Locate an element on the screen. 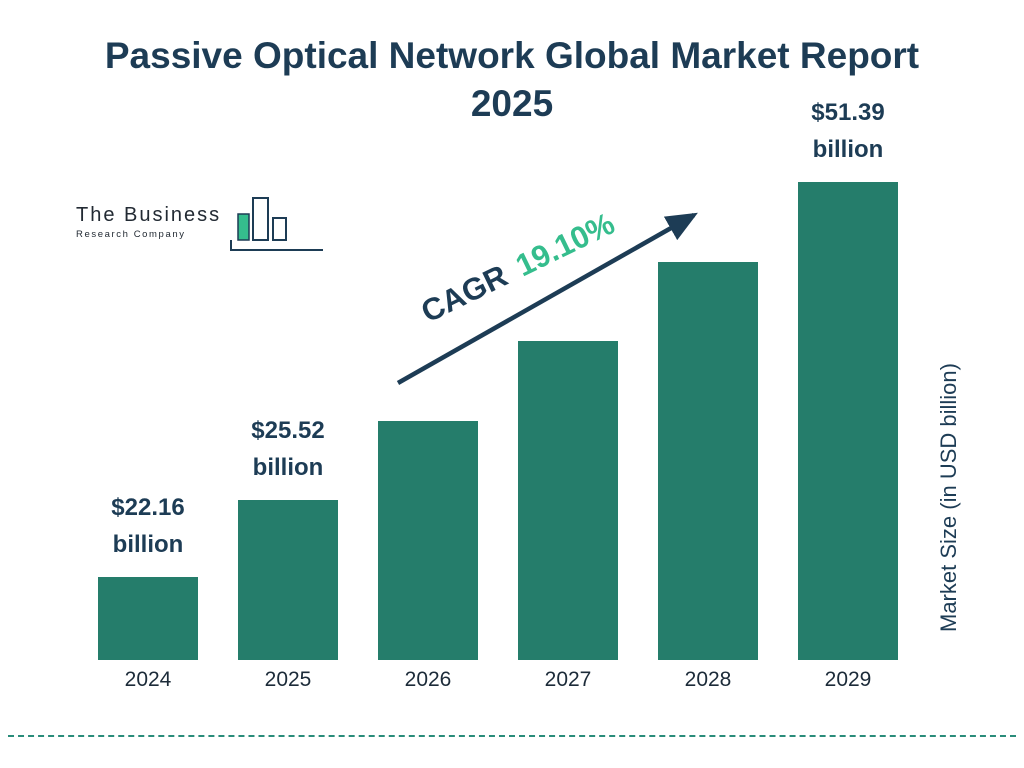  bar-2025 is located at coordinates (288, 580).